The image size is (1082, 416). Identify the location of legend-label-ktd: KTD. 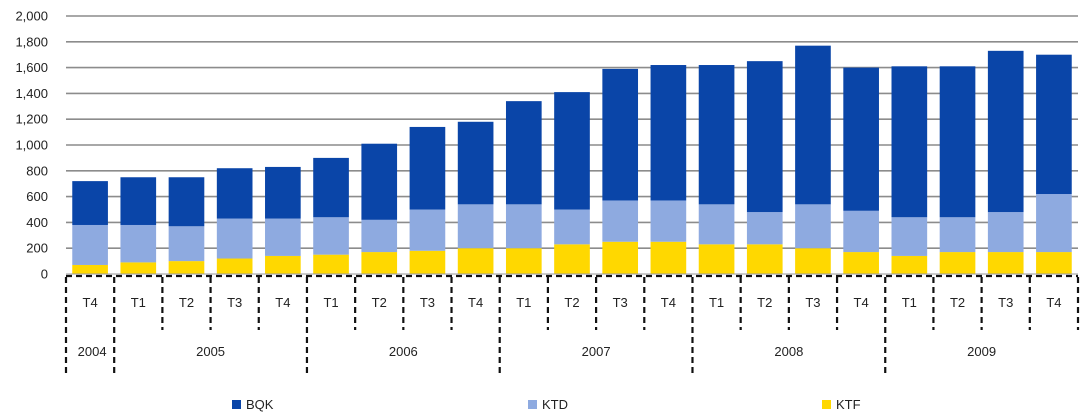
(555, 404).